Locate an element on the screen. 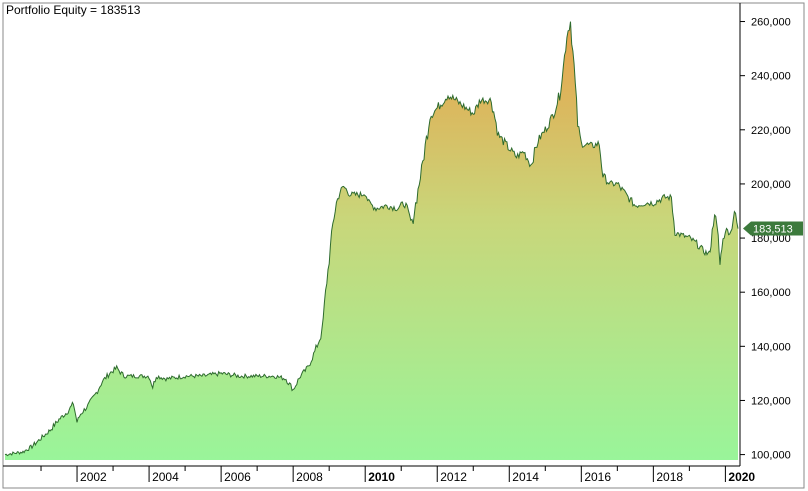 This screenshot has width=808, height=491. last-value-badge: 183,513 is located at coordinates (773, 228).